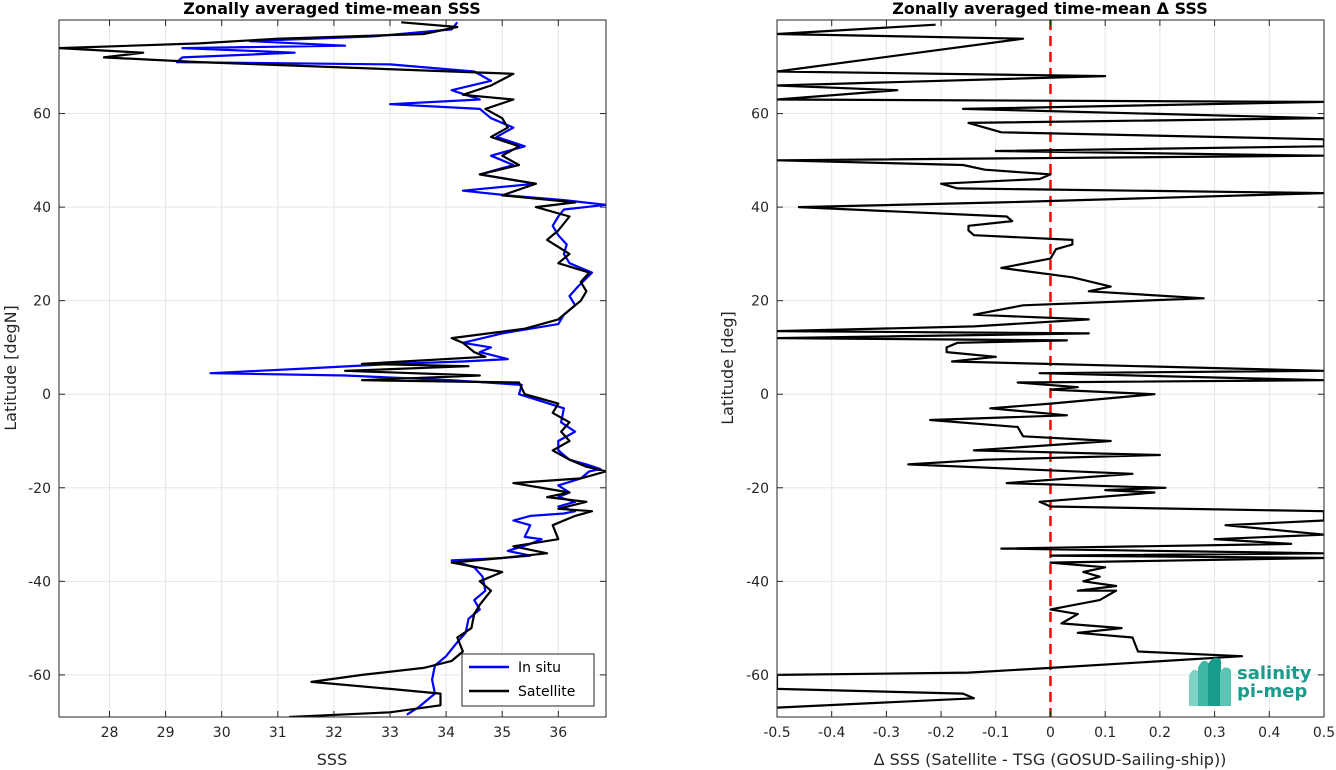 The width and height of the screenshot is (1336, 770). I want to click on legend: In situ Satellite, so click(528, 680).